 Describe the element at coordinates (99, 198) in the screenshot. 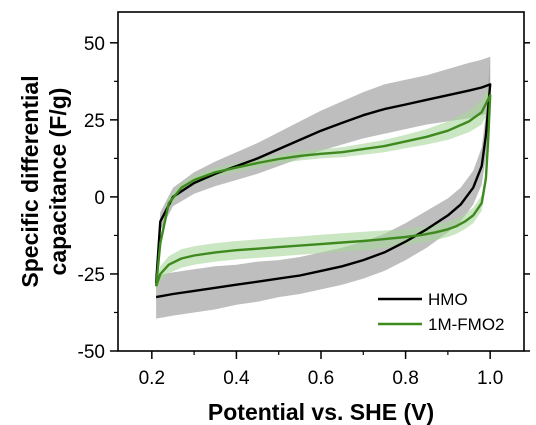

I see `y-tick-label: 0` at that location.